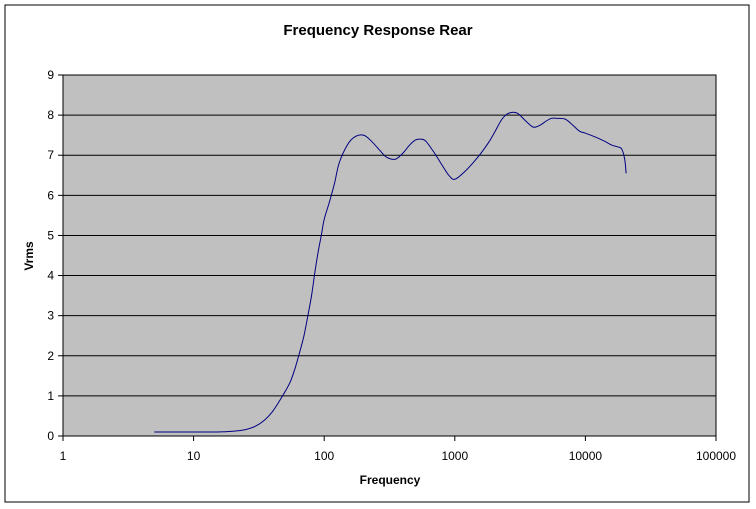 The image size is (756, 509). Describe the element at coordinates (50, 155) in the screenshot. I see `y-tick-label: 7` at that location.